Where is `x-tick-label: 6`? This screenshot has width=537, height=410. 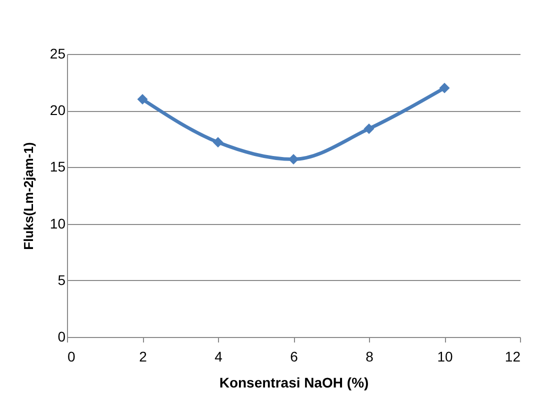 x-tick-label: 6 is located at coordinates (294, 356).